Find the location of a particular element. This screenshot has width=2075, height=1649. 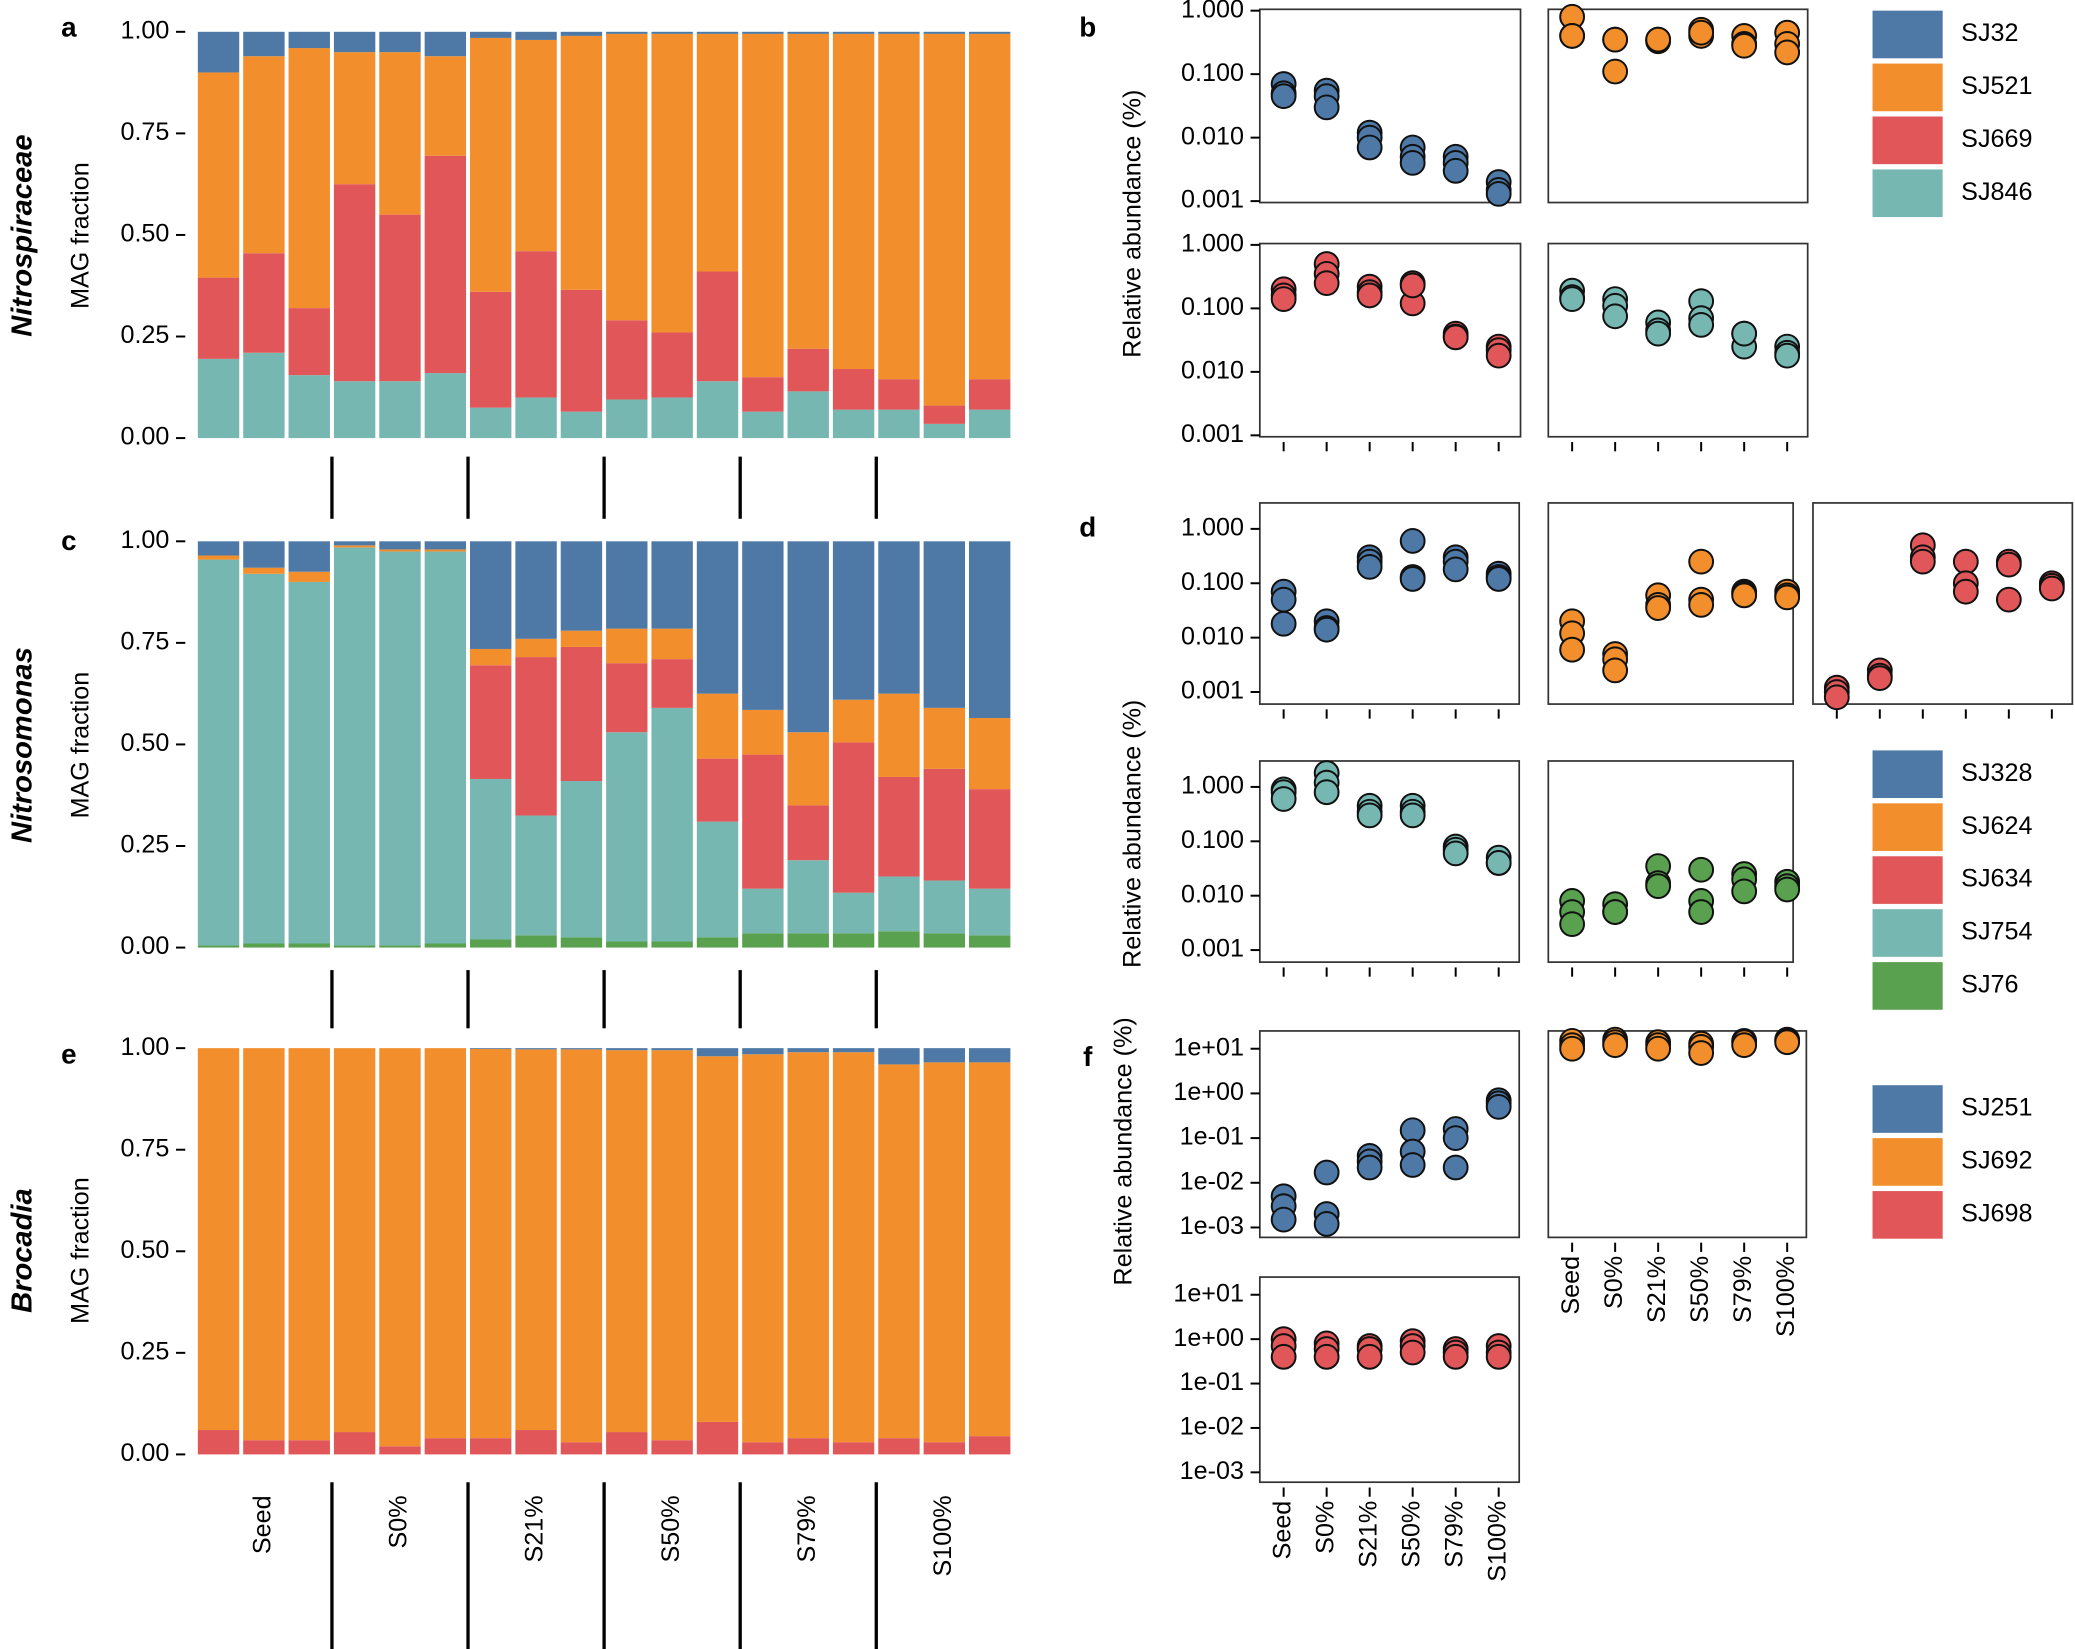

x-tick-label: S0% is located at coordinates (1614, 1282).